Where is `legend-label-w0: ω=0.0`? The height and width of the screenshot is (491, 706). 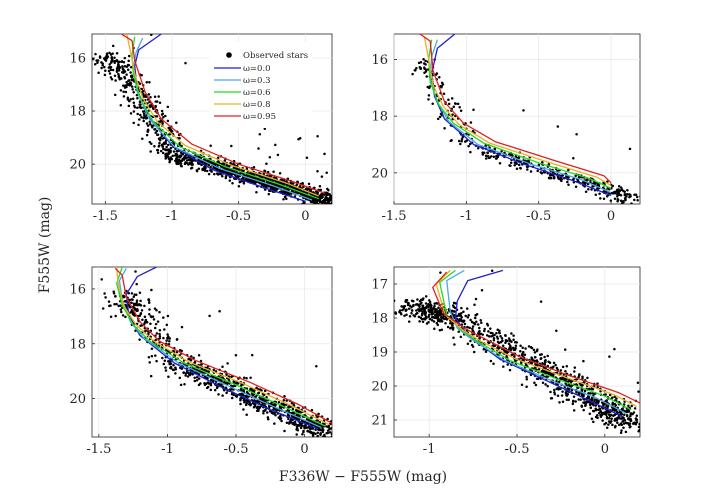 legend-label-w0: ω=0.0 is located at coordinates (257, 69).